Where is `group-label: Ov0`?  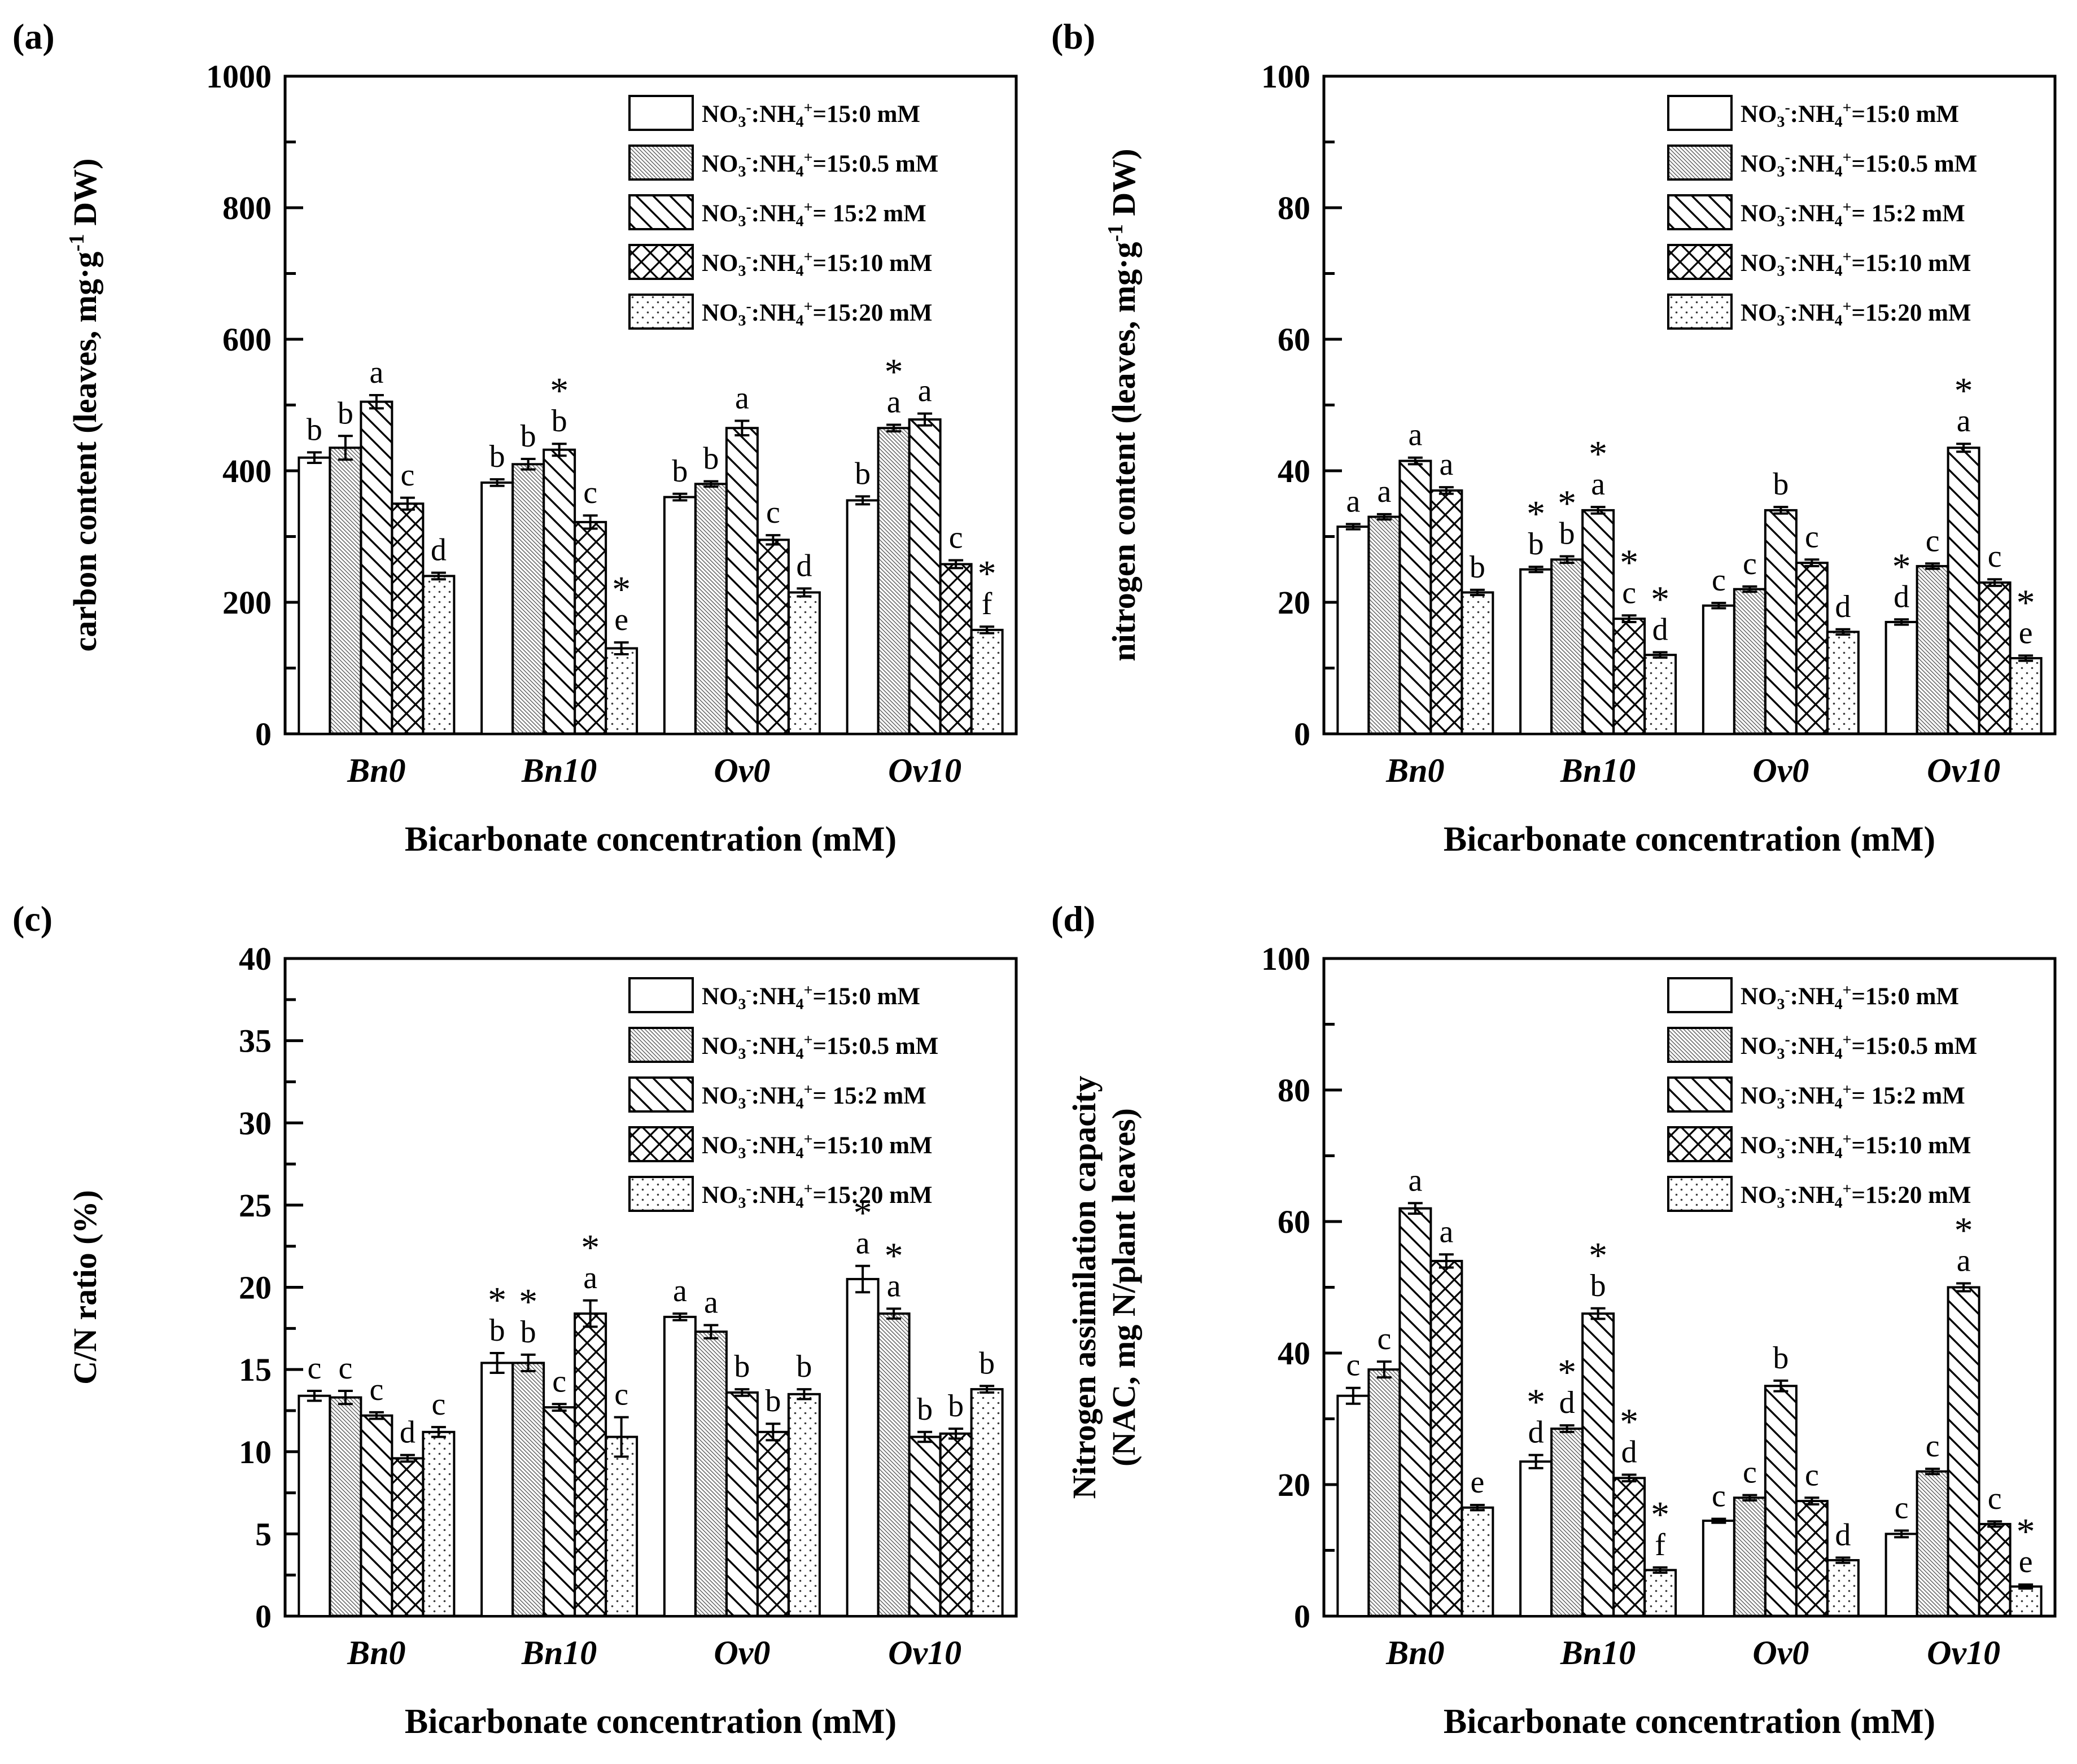 group-label: Ov0 is located at coordinates (1780, 770).